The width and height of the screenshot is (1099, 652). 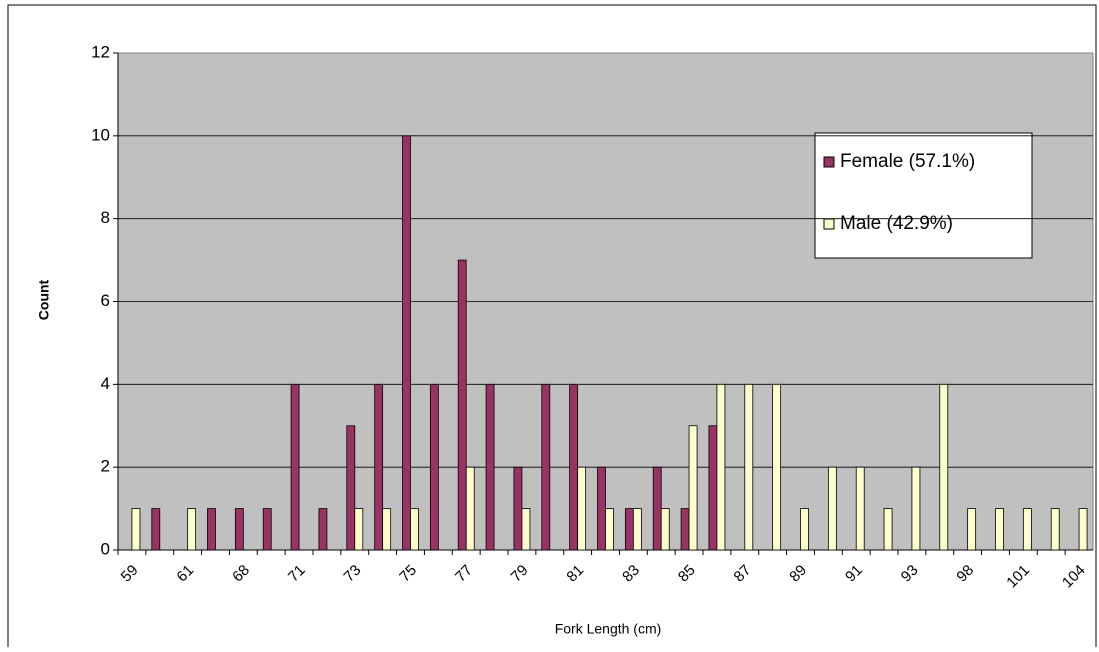 What do you see at coordinates (105, 548) in the screenshot?
I see `y-tick-label: 0` at bounding box center [105, 548].